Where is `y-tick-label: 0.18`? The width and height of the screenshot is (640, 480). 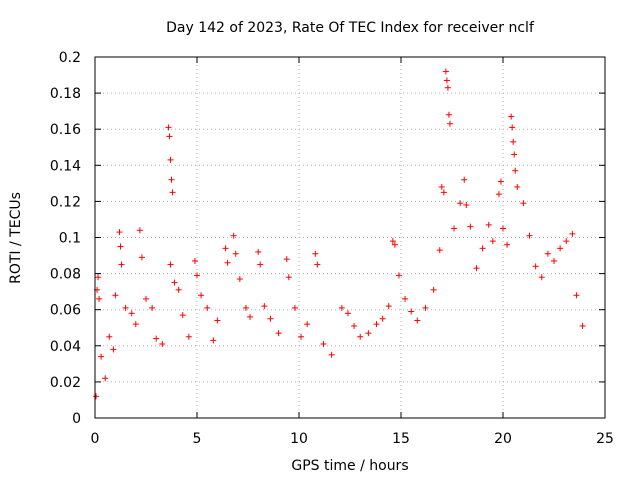 y-tick-label: 0.18 is located at coordinates (65, 94).